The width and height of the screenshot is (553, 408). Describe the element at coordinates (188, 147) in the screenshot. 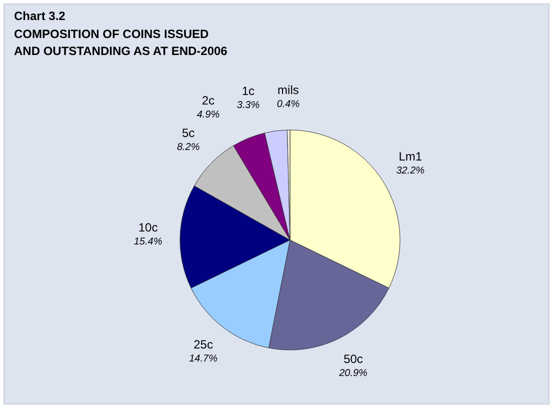

I see `data-label: 8.2%` at that location.